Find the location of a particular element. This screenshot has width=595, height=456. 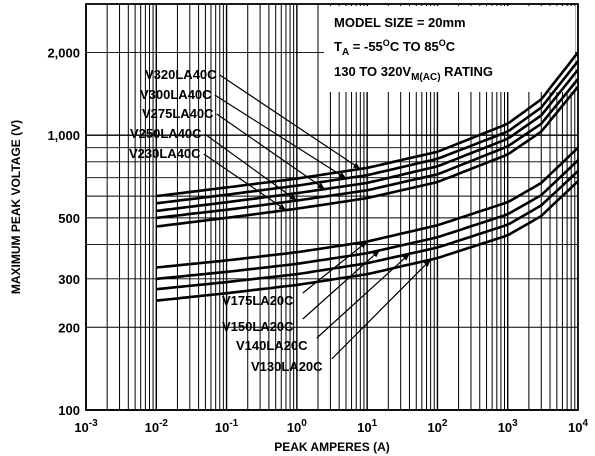

curve-label-v140la20c: V140LA20C is located at coordinates (272, 345).